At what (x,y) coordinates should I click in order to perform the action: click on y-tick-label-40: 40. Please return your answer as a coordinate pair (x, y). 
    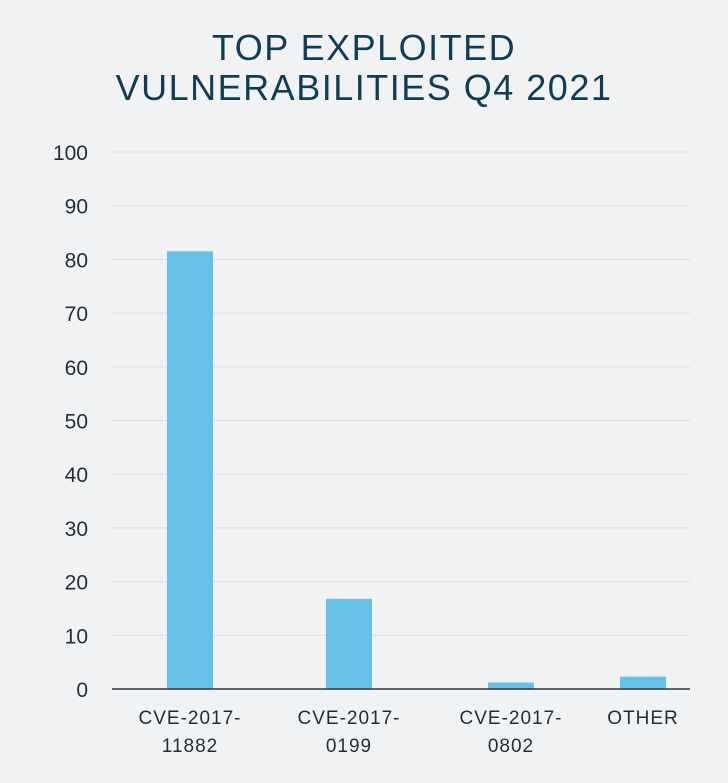
    Looking at the image, I should click on (76, 475).